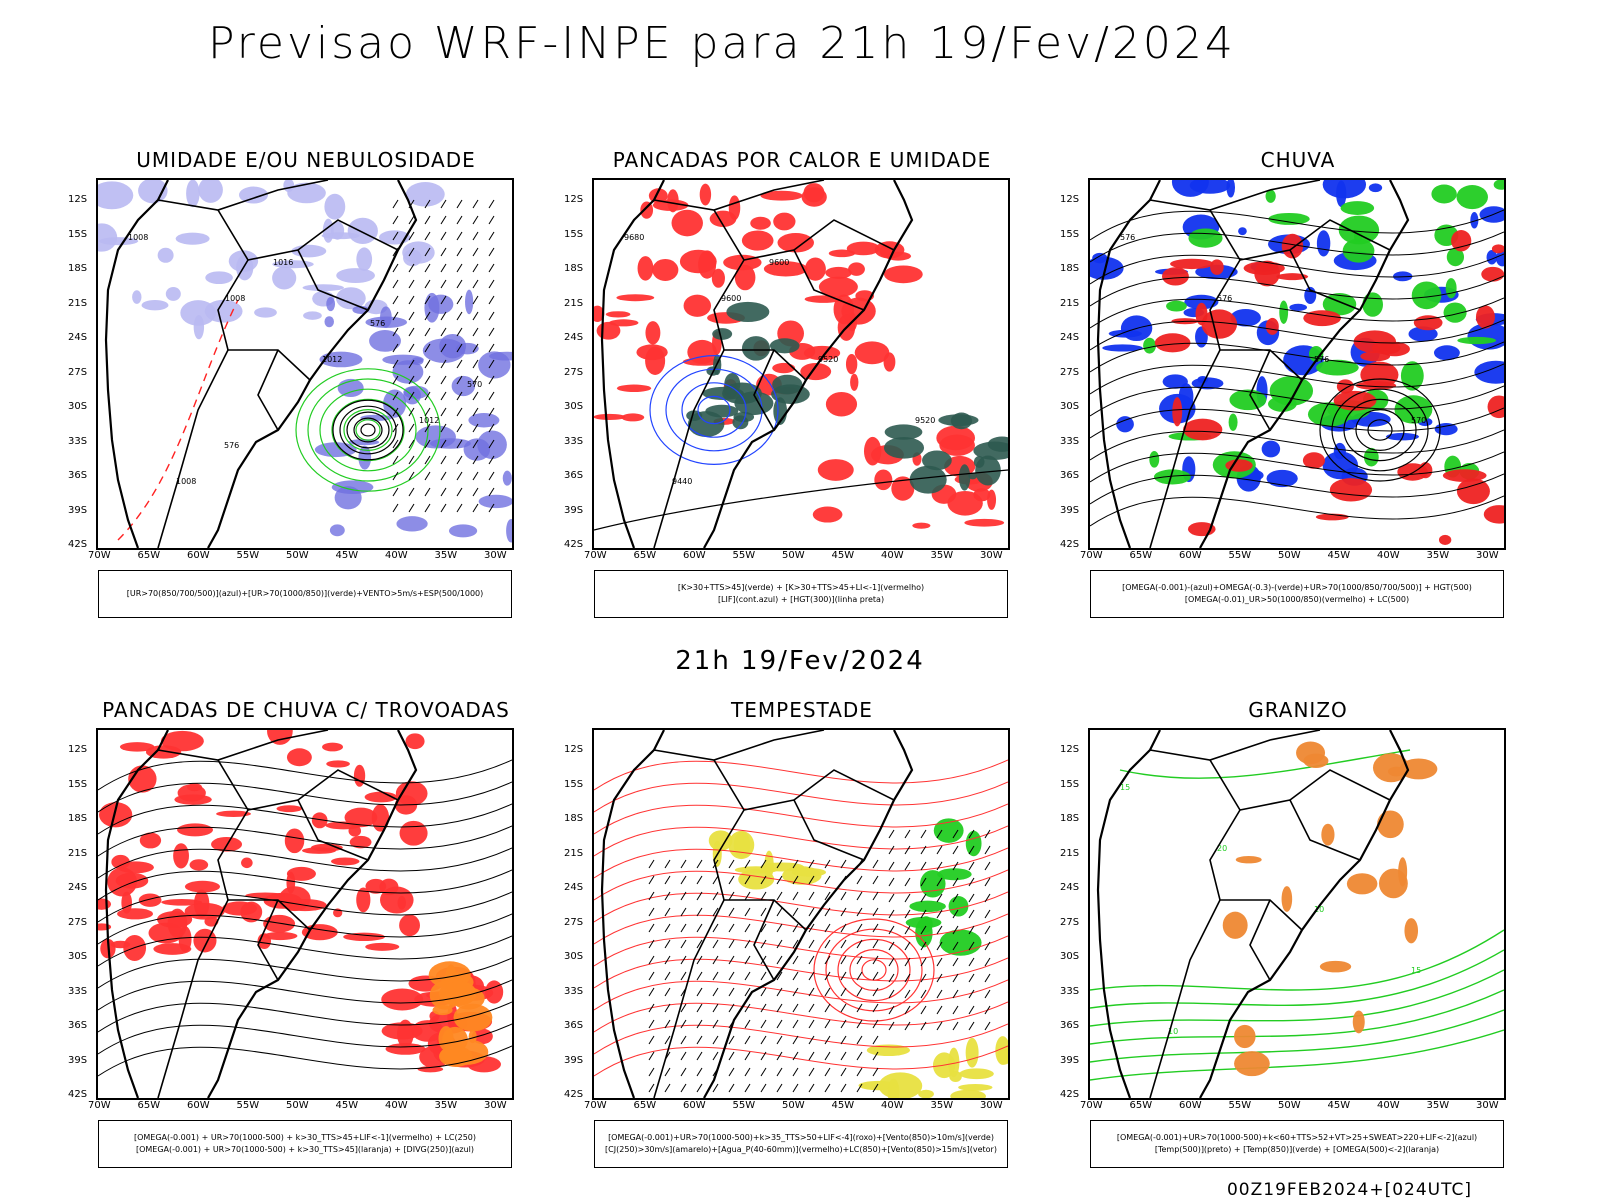  I want to click on lat-tick-label: 27S, so click(574, 372).